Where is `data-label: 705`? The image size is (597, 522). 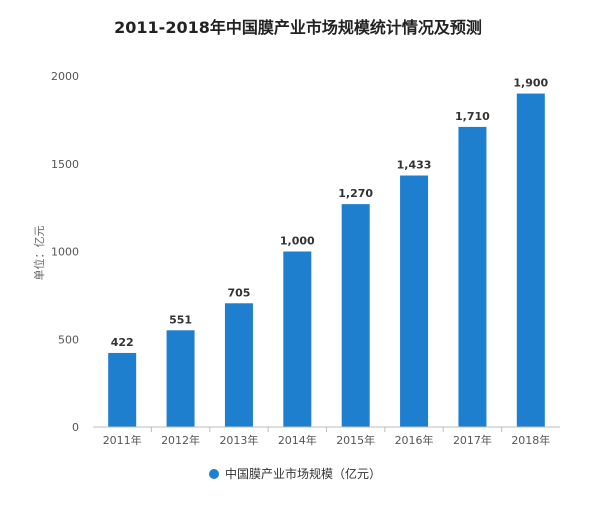 data-label: 705 is located at coordinates (238, 292).